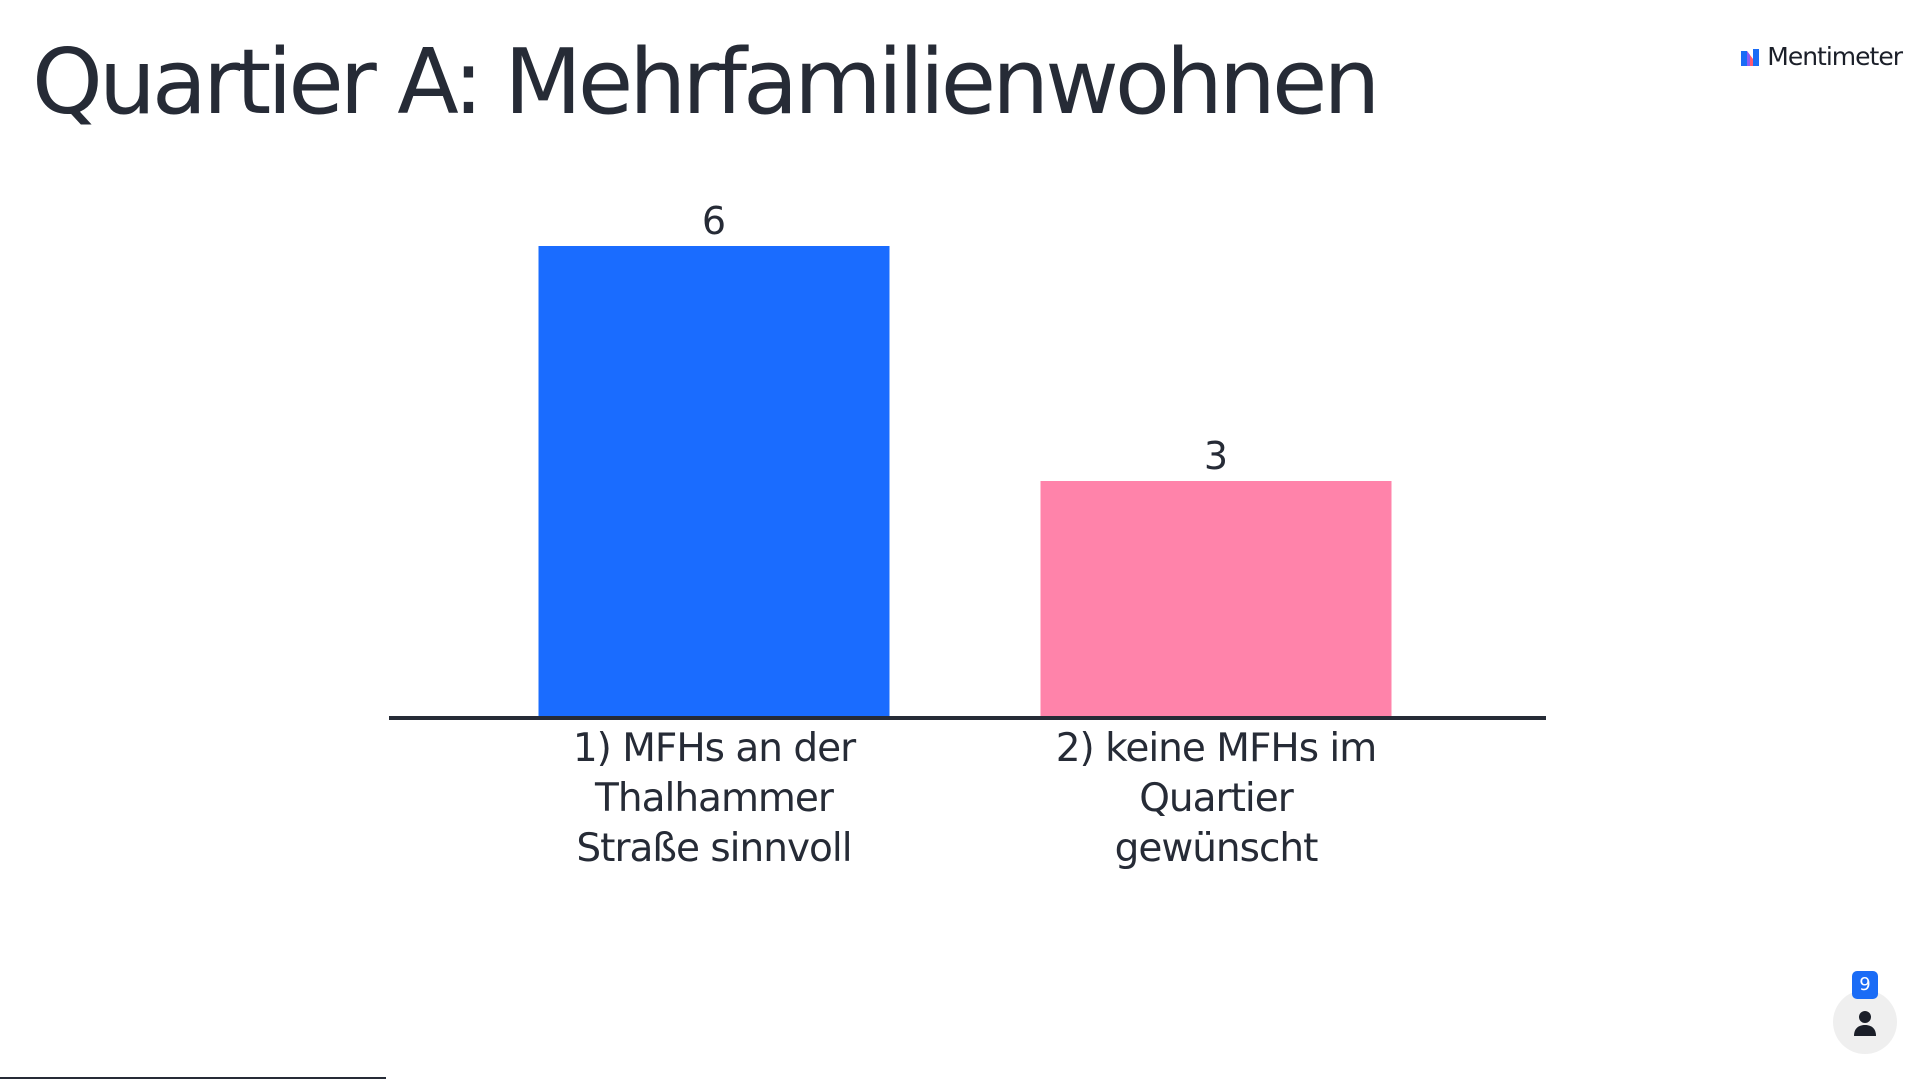 Image resolution: width=1919 pixels, height=1079 pixels. I want to click on category-label-line: 2) keine MFHs im, so click(1216, 748).